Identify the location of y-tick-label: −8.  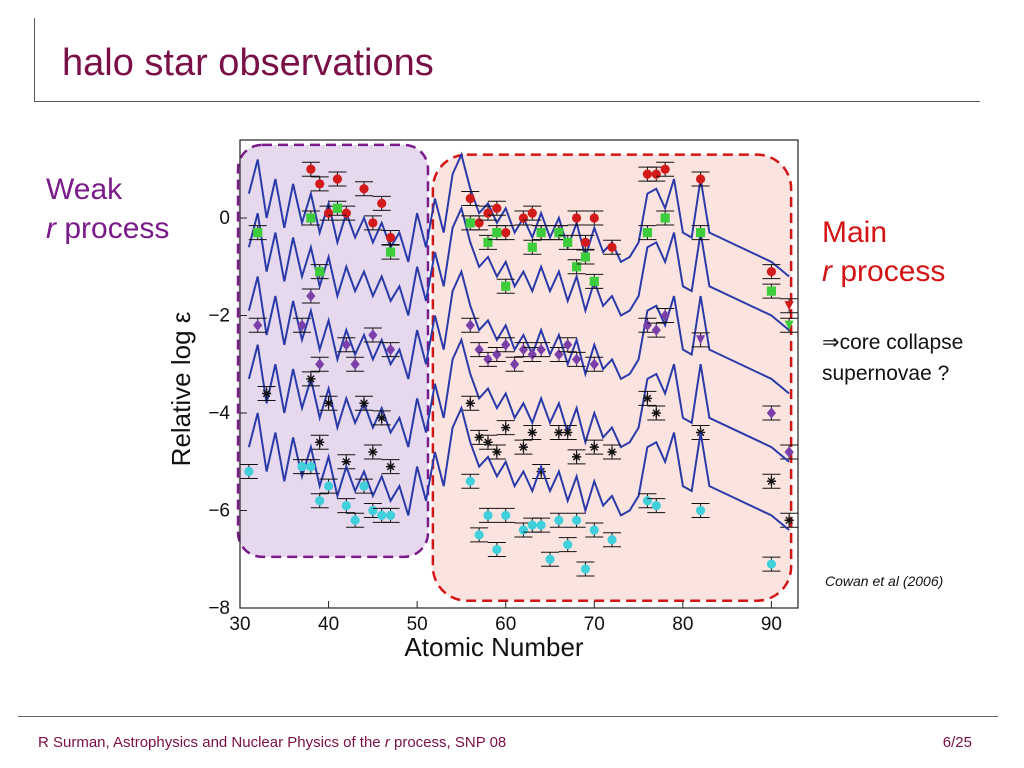
(219, 608).